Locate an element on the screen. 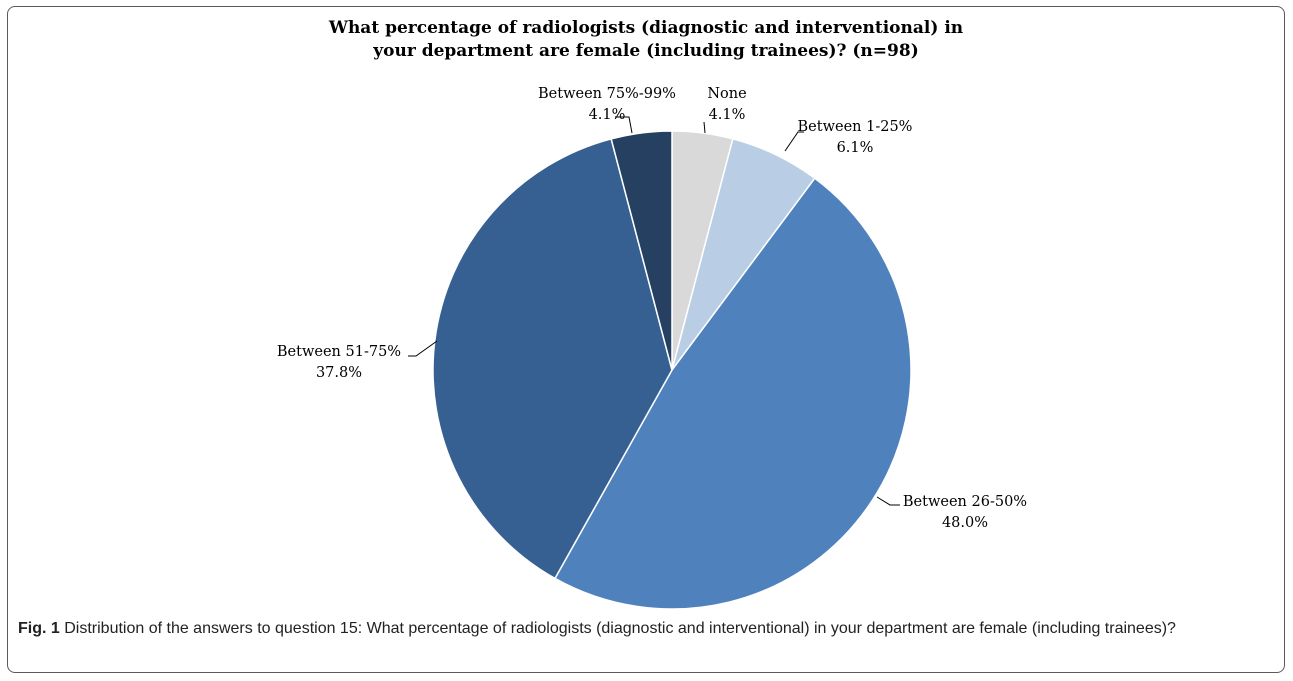 This screenshot has height=681, width=1293. slice-label-between-75-99: Between 75%-99% is located at coordinates (607, 94).